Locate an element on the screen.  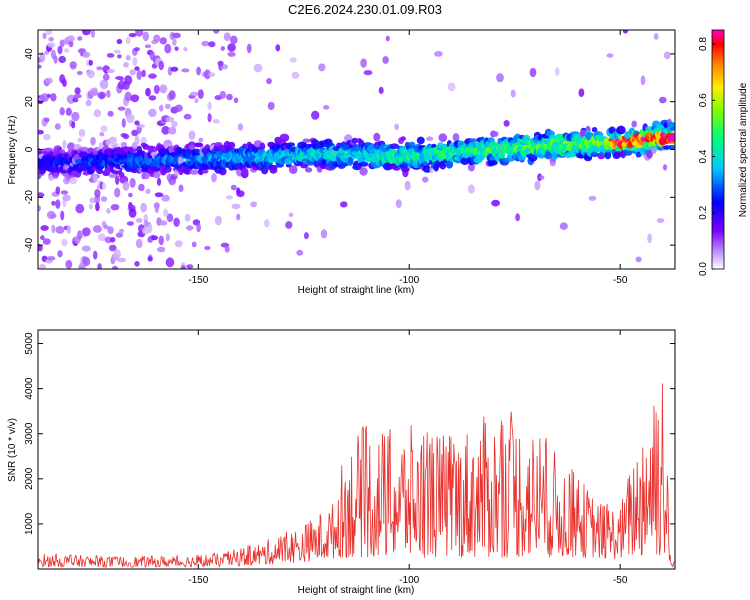
spectrogram-x-tick-label: -150 is located at coordinates (198, 280).